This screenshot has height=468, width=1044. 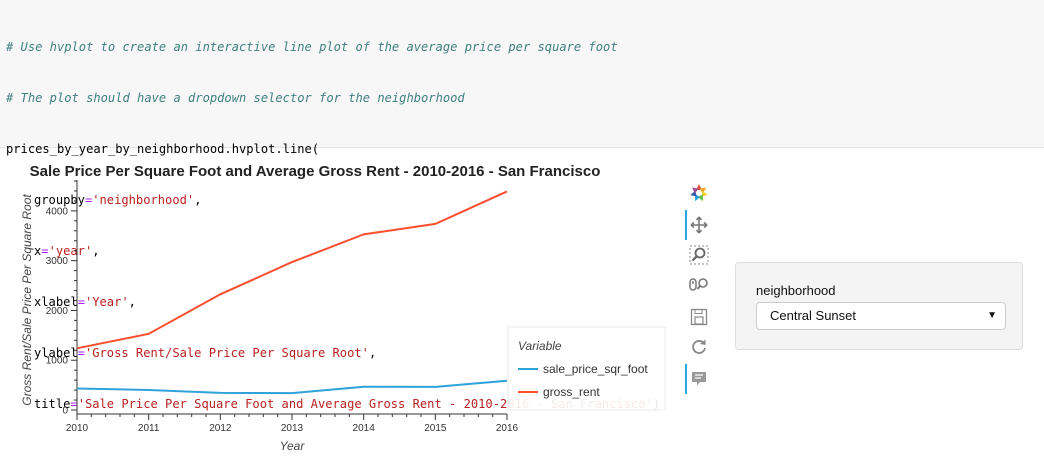 What do you see at coordinates (813, 315) in the screenshot?
I see `neighborhood-selected-value: Central Sunset` at bounding box center [813, 315].